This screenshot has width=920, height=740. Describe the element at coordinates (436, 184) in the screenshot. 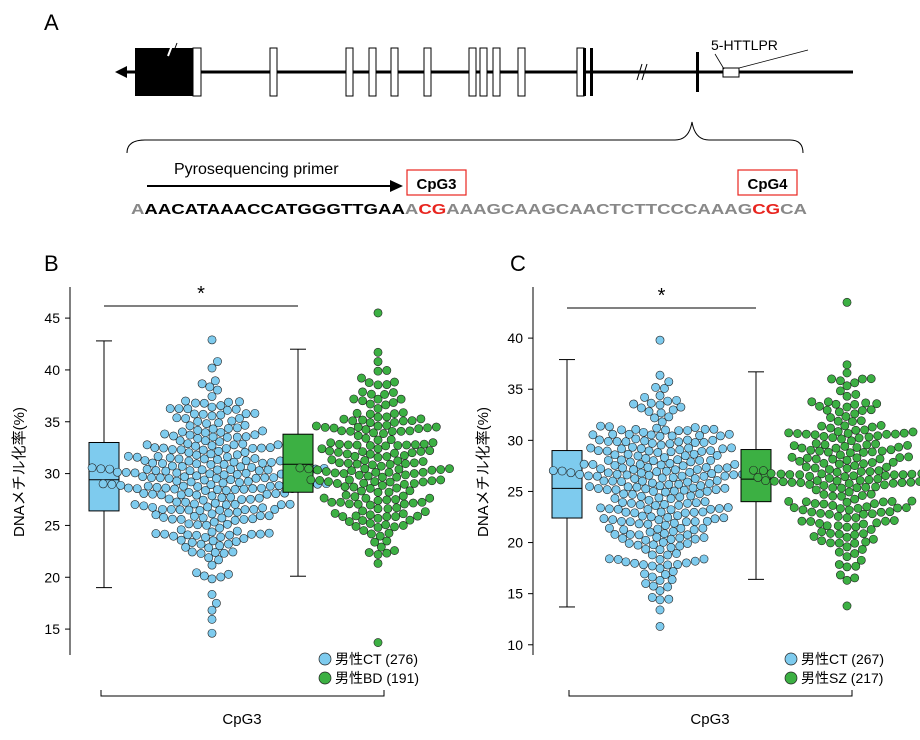

I see `cpg3-label: CpG3` at that location.